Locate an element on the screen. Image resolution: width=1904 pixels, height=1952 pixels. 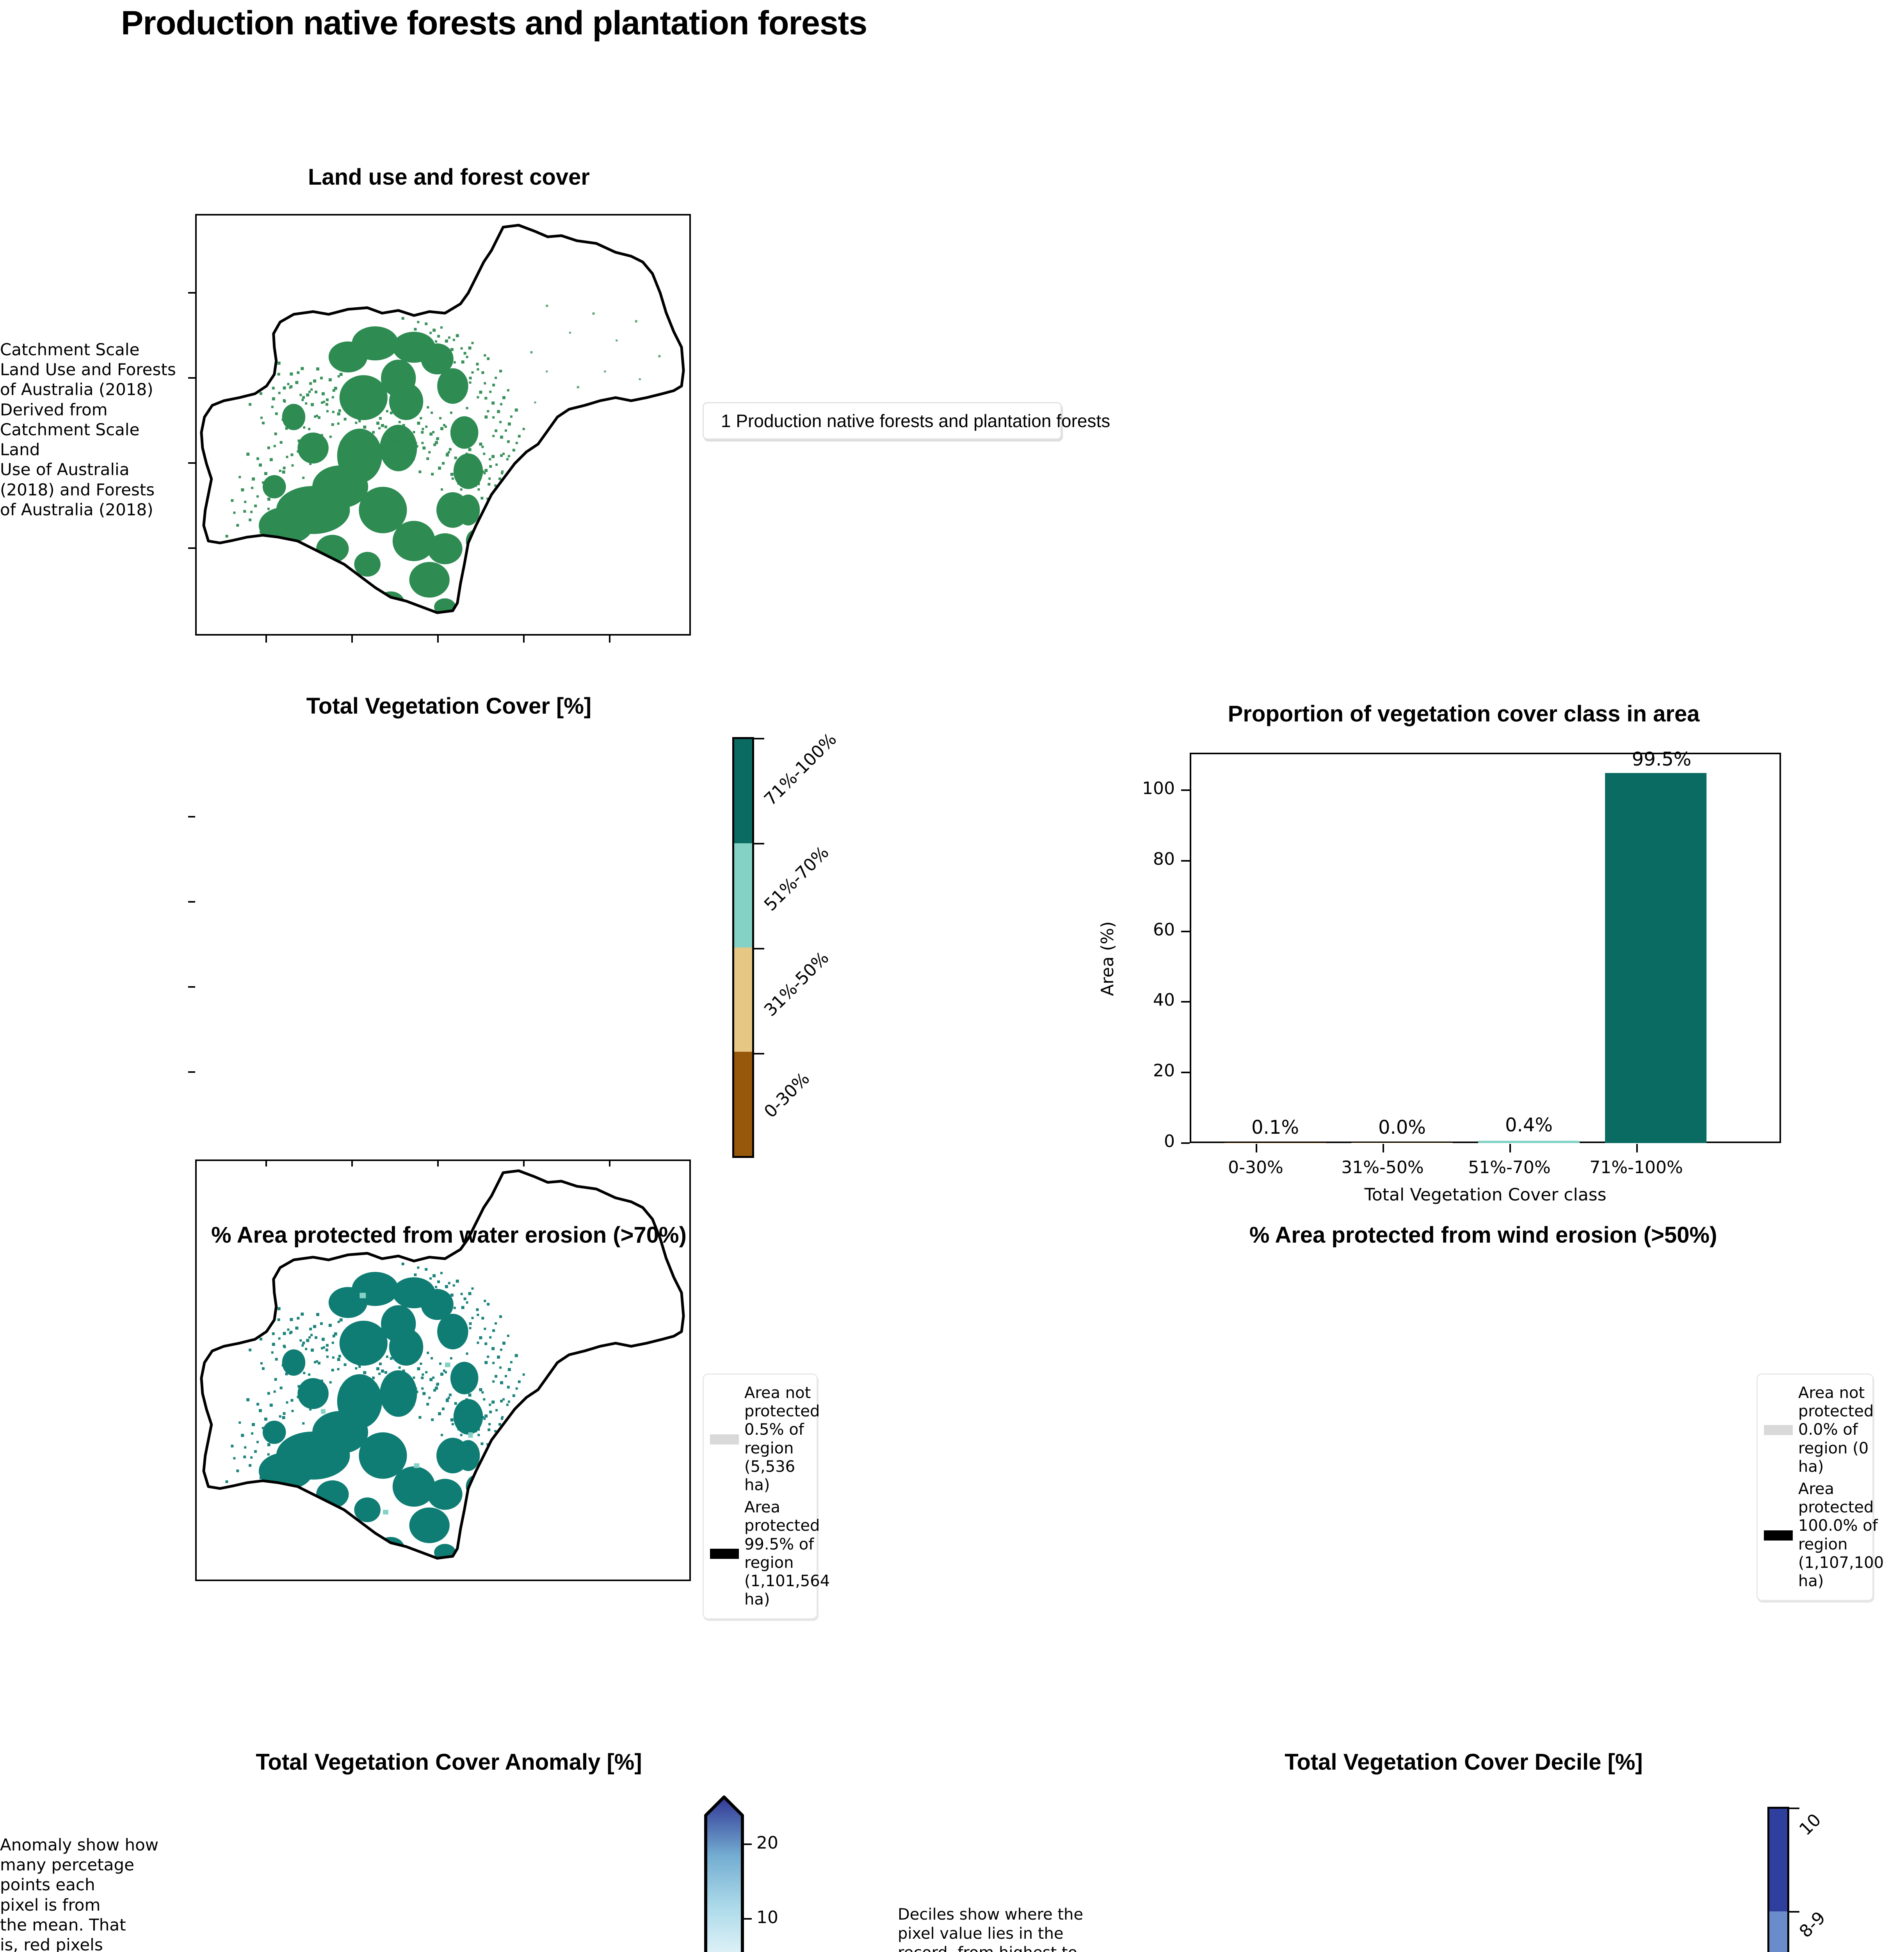
chart-ylabel: Area (%) is located at coordinates (1108, 959).